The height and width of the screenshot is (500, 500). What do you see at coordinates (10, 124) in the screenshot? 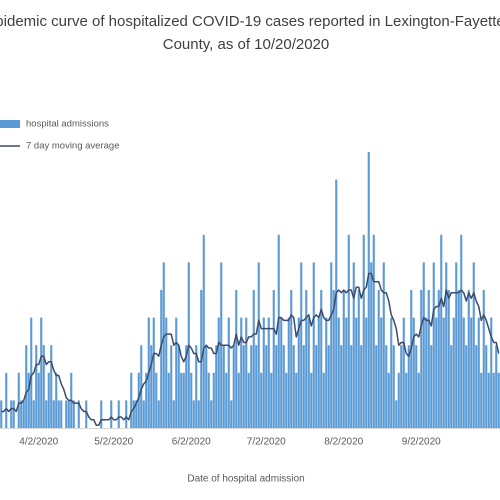
I see `legend-swatch` at bounding box center [10, 124].